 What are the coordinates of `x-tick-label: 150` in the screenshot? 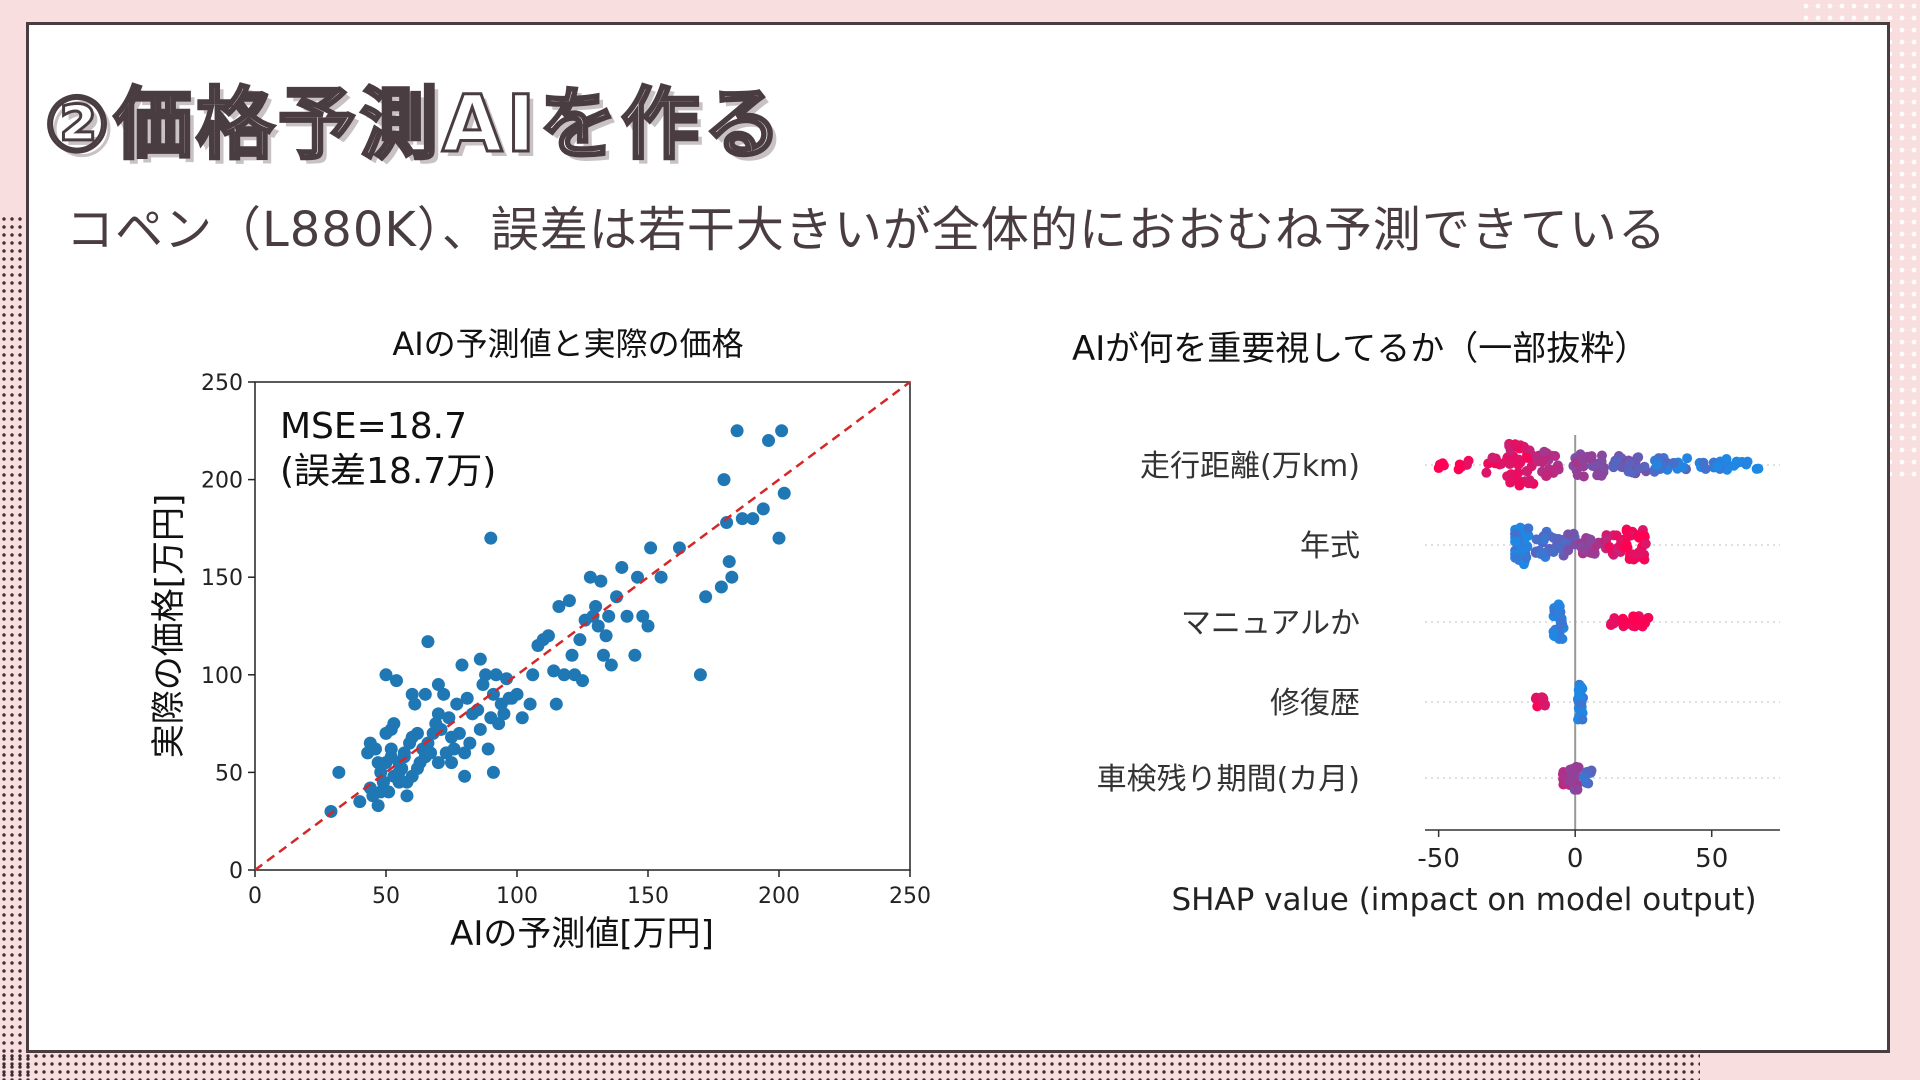 It's located at (648, 896).